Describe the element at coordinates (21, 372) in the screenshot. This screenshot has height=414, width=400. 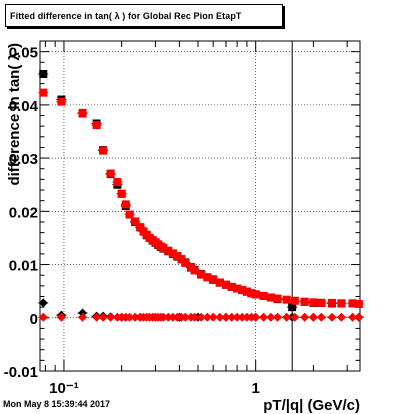
I see `y-tick-label: -0.01` at that location.